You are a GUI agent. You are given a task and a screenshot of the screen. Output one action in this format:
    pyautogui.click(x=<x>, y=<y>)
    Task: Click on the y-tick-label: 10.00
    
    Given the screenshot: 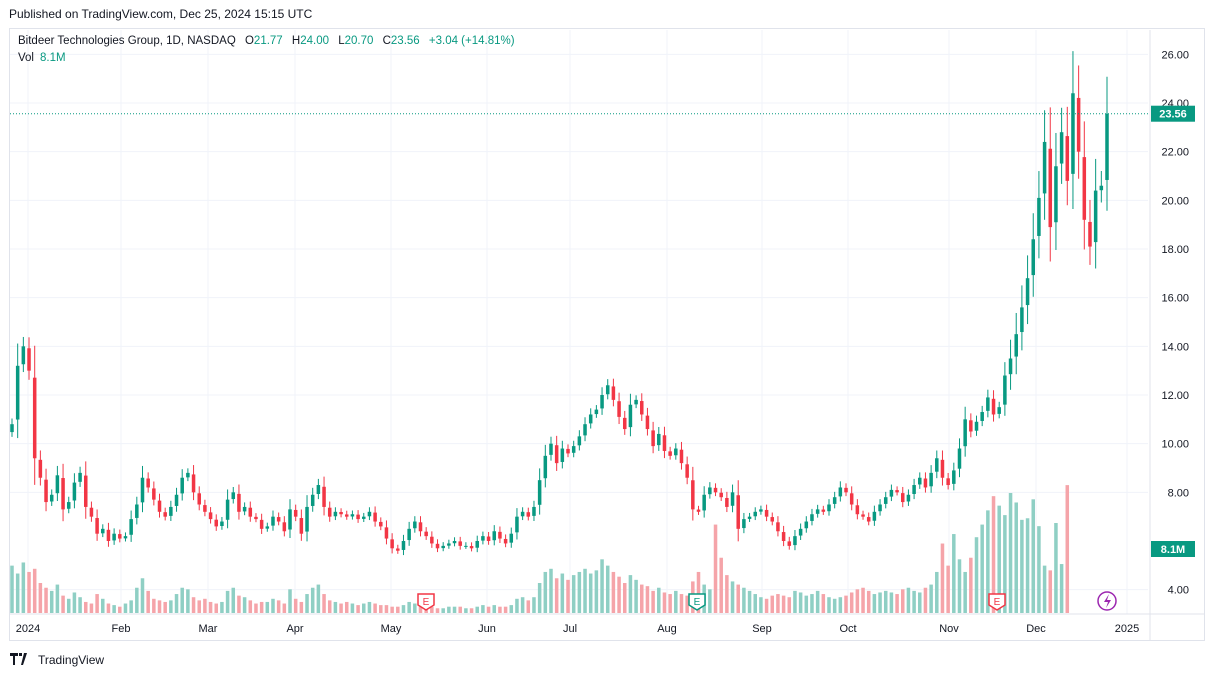 What is the action you would take?
    pyautogui.click(x=1175, y=445)
    